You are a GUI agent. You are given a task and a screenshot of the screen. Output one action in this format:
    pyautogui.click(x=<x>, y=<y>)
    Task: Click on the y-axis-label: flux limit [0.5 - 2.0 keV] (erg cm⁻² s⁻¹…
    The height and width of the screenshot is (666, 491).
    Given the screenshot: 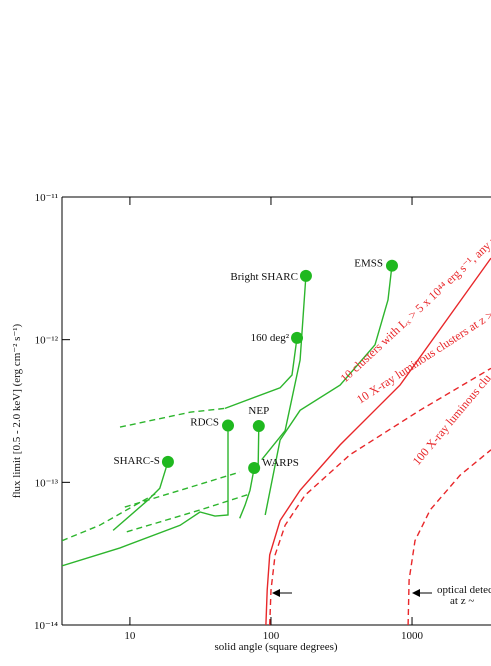 What is the action you would take?
    pyautogui.click(x=17, y=410)
    